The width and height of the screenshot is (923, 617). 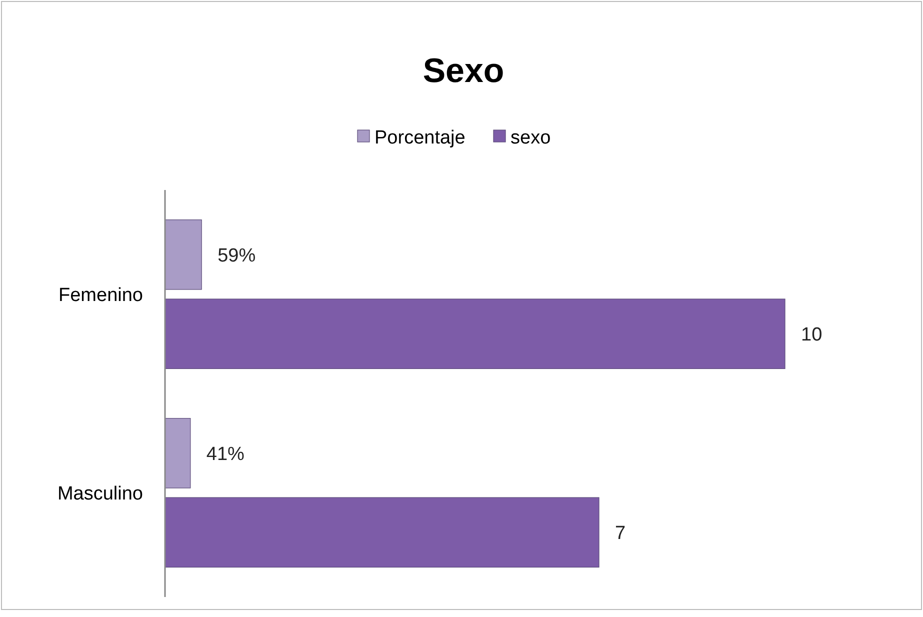 What do you see at coordinates (225, 454) in the screenshot?
I see `data-label: 41%` at bounding box center [225, 454].